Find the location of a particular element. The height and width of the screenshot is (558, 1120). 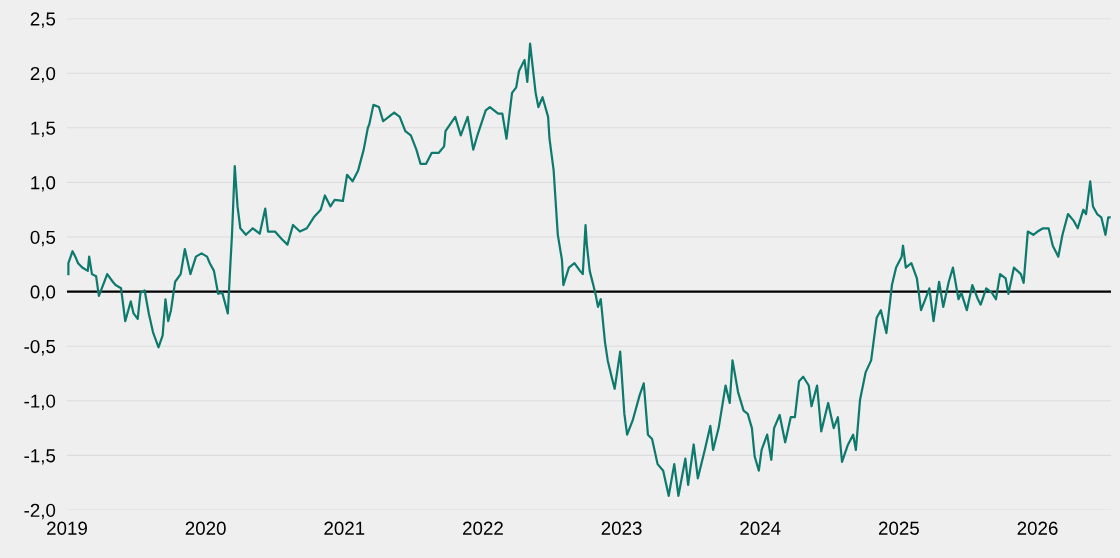

y-tick-label: 1,5 is located at coordinates (43, 129).